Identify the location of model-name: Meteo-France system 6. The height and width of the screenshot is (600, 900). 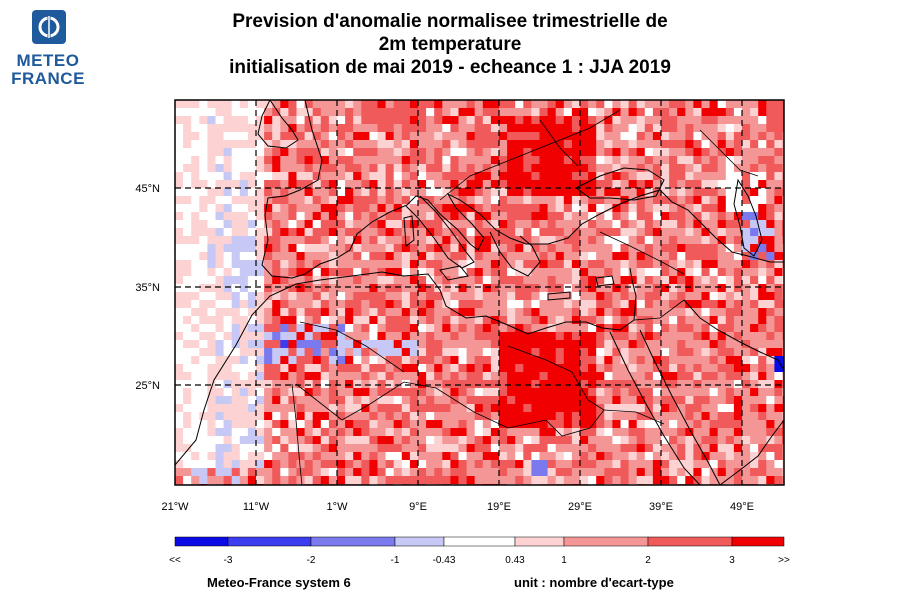
(279, 582).